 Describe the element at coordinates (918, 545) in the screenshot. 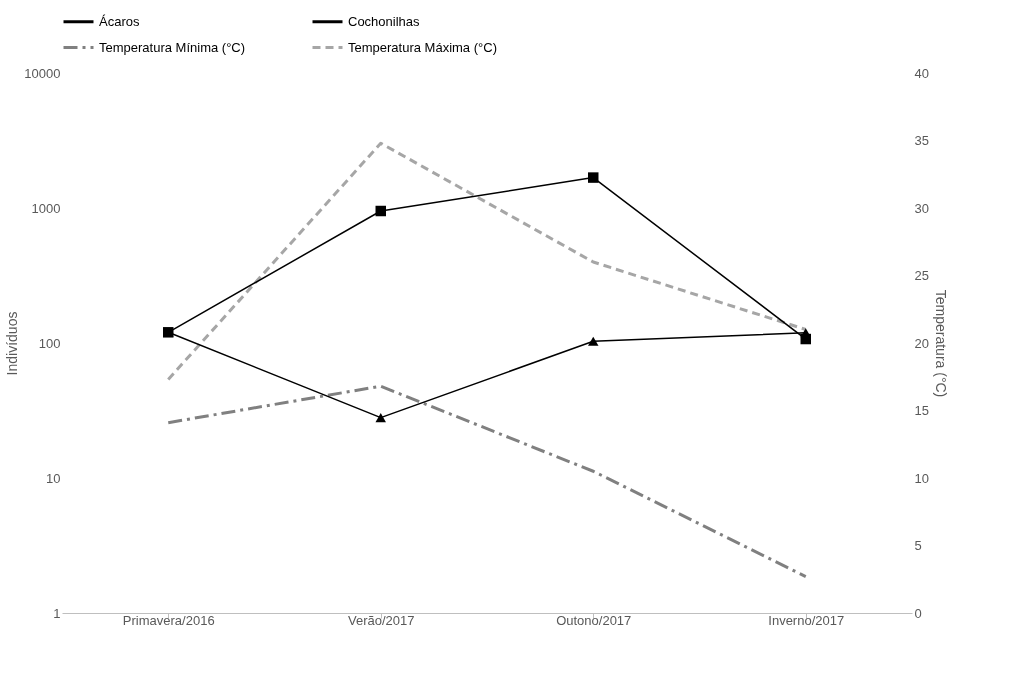

I see `y2-tick-label: 5` at that location.